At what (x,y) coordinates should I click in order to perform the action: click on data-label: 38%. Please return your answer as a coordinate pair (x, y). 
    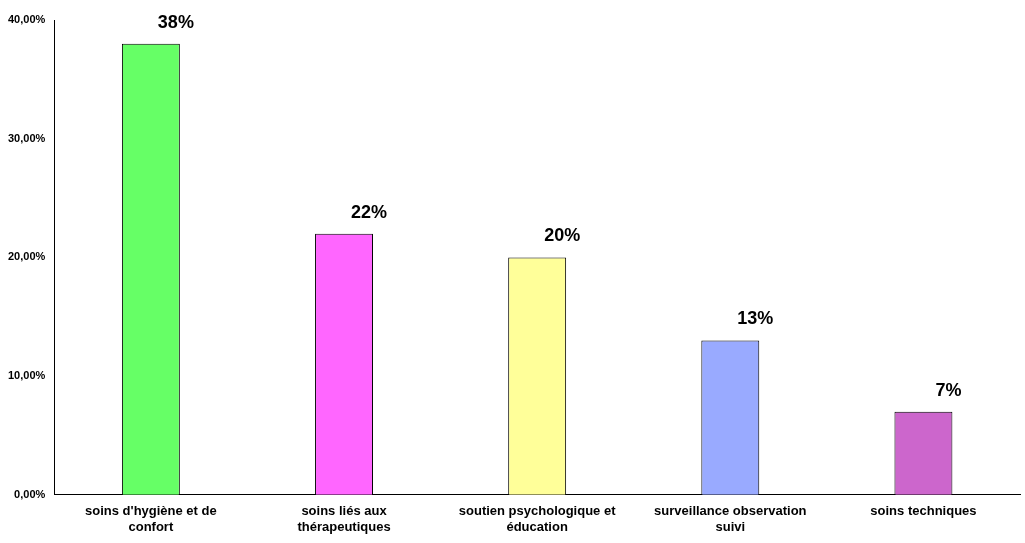
    Looking at the image, I should click on (175, 21).